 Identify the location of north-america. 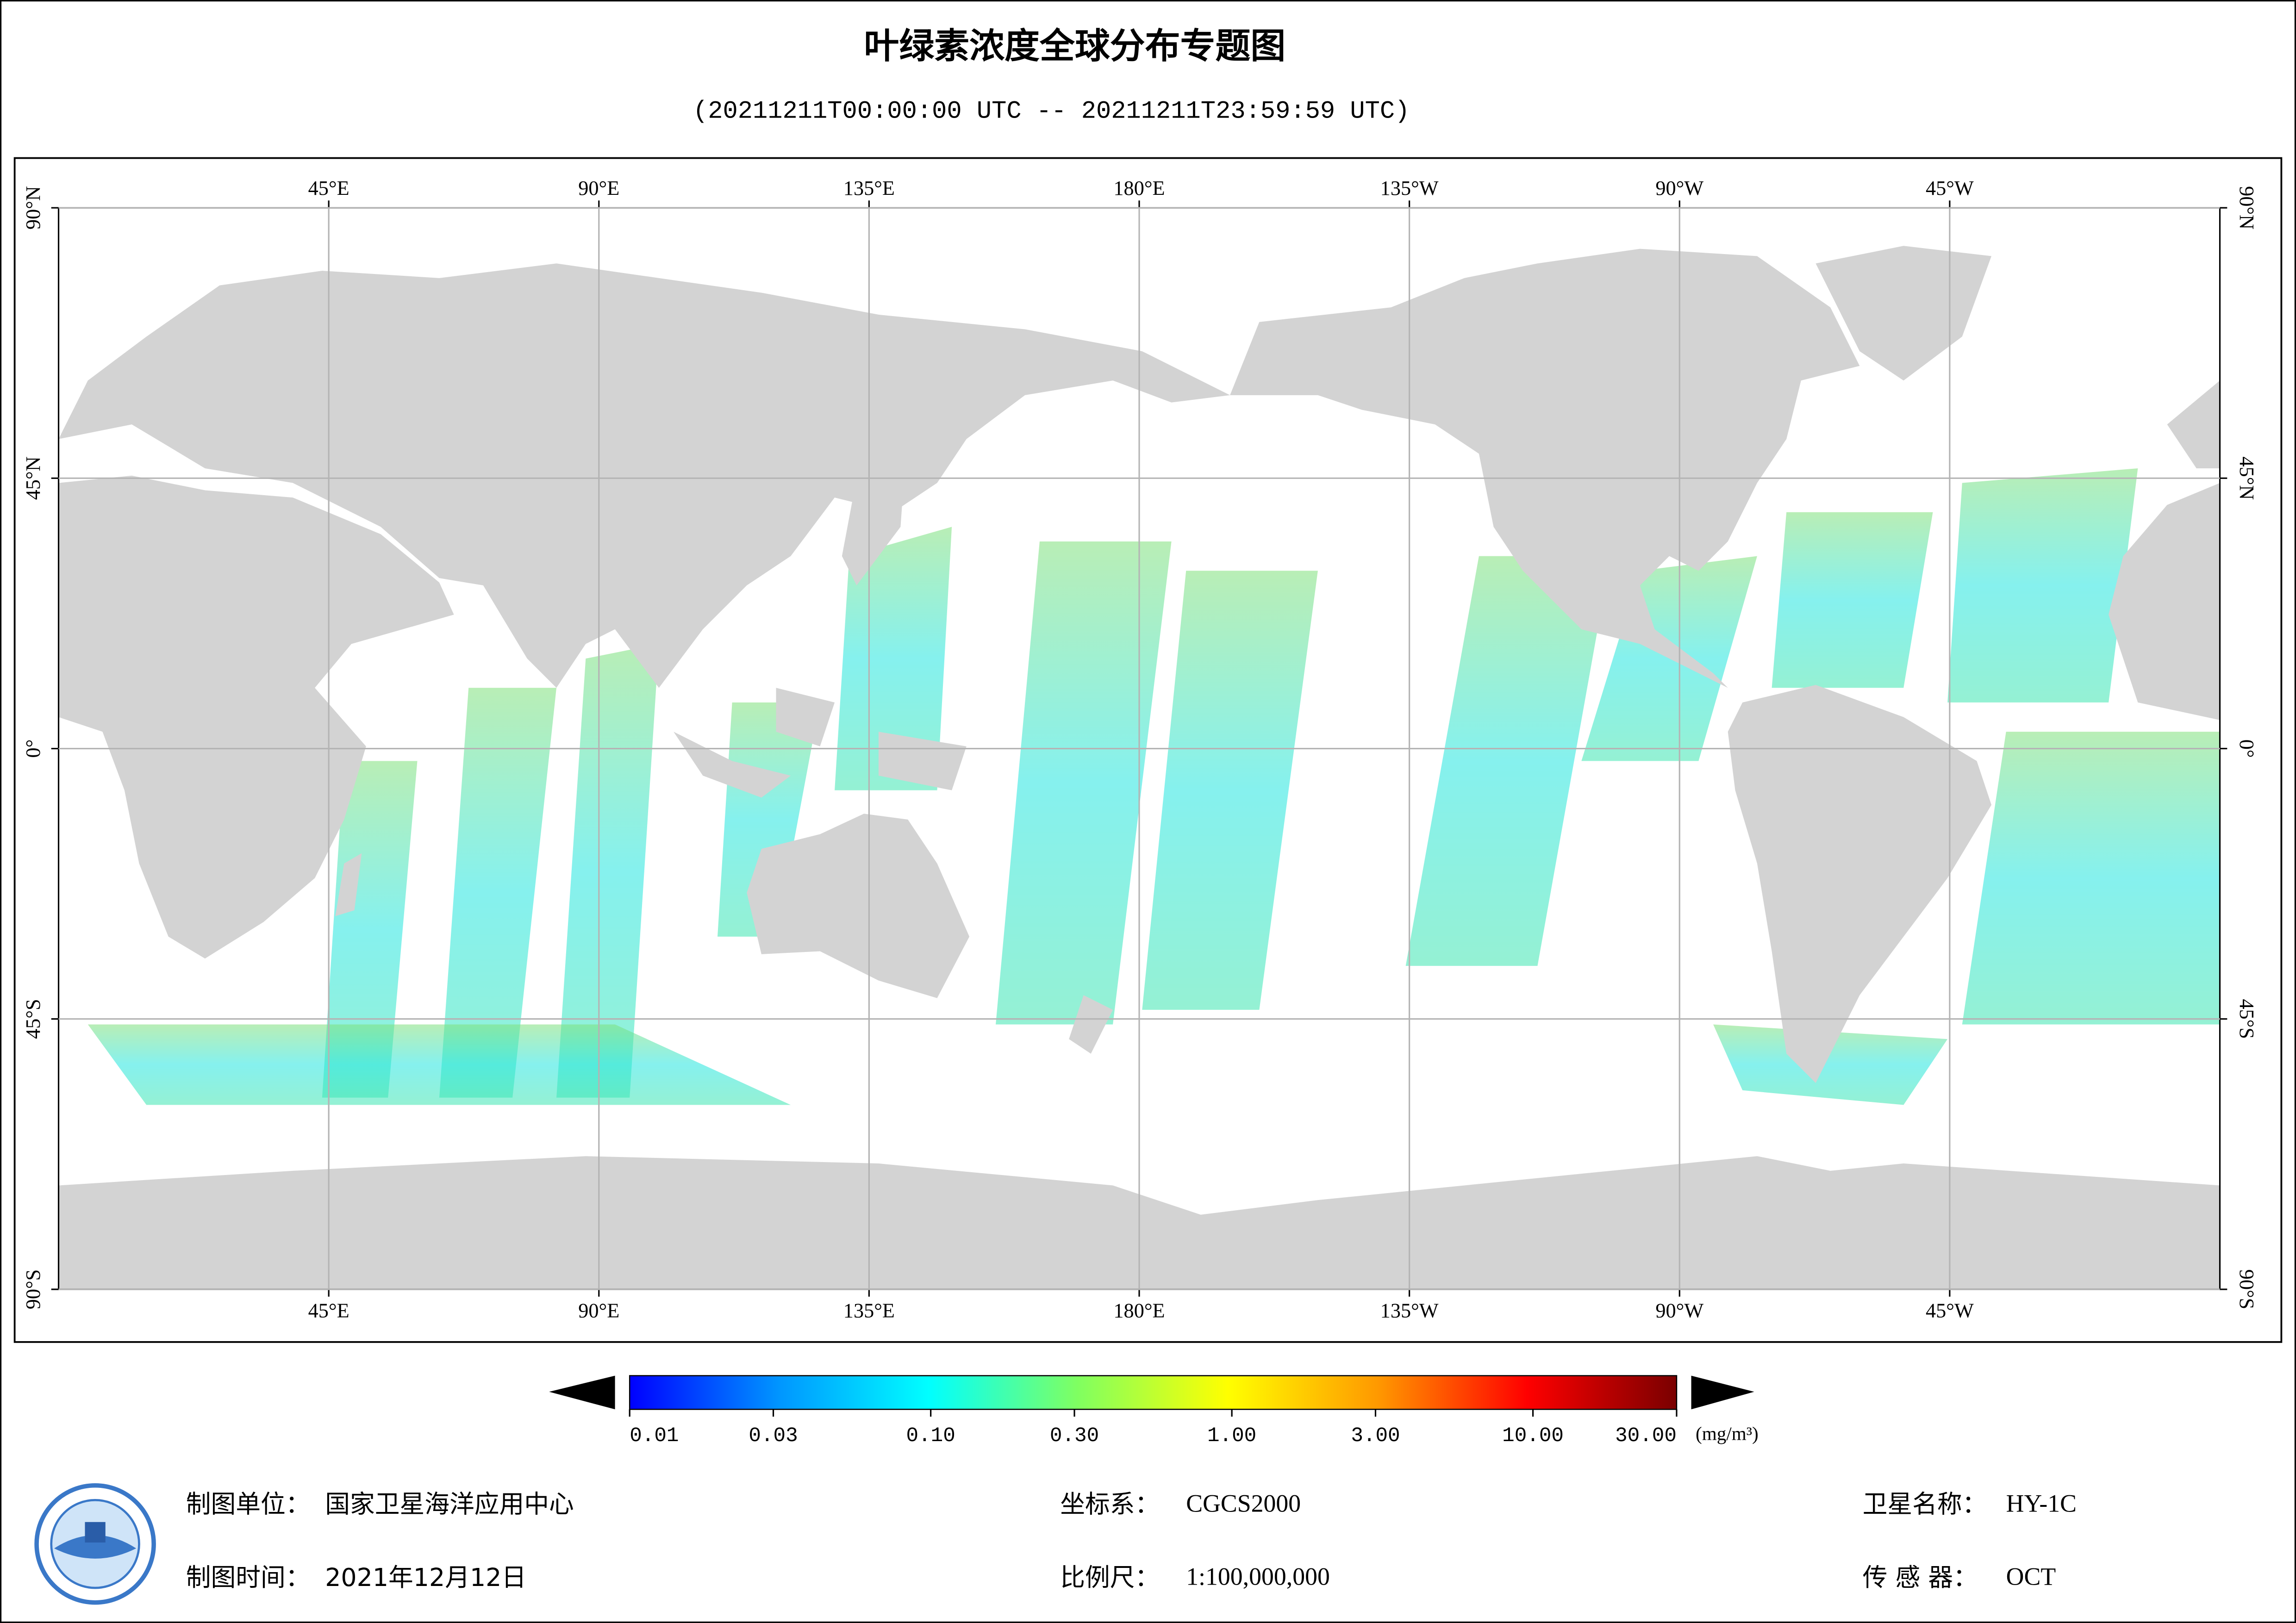
(1545, 468).